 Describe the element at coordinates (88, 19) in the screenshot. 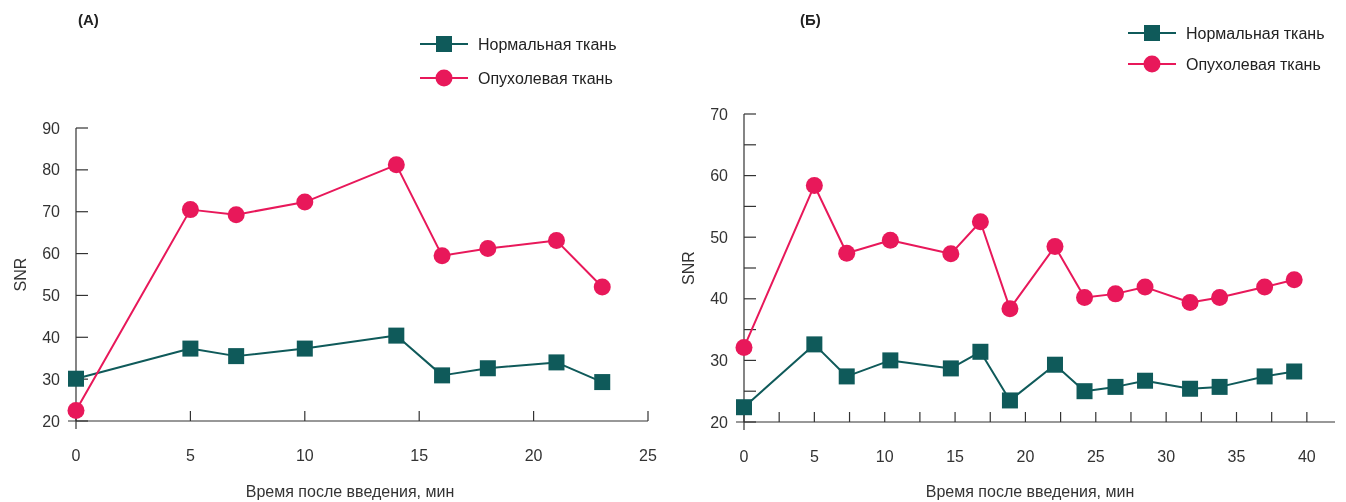

I see `chart-title: (А)` at that location.